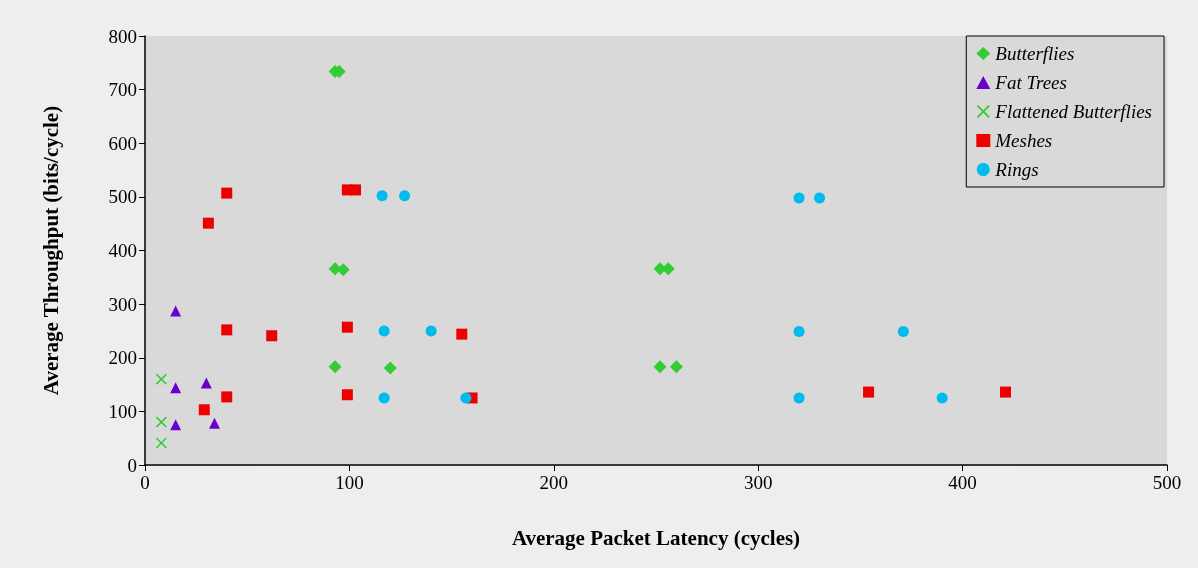 This screenshot has height=568, width=1198. I want to click on y-tick-label: 100, so click(122, 411).